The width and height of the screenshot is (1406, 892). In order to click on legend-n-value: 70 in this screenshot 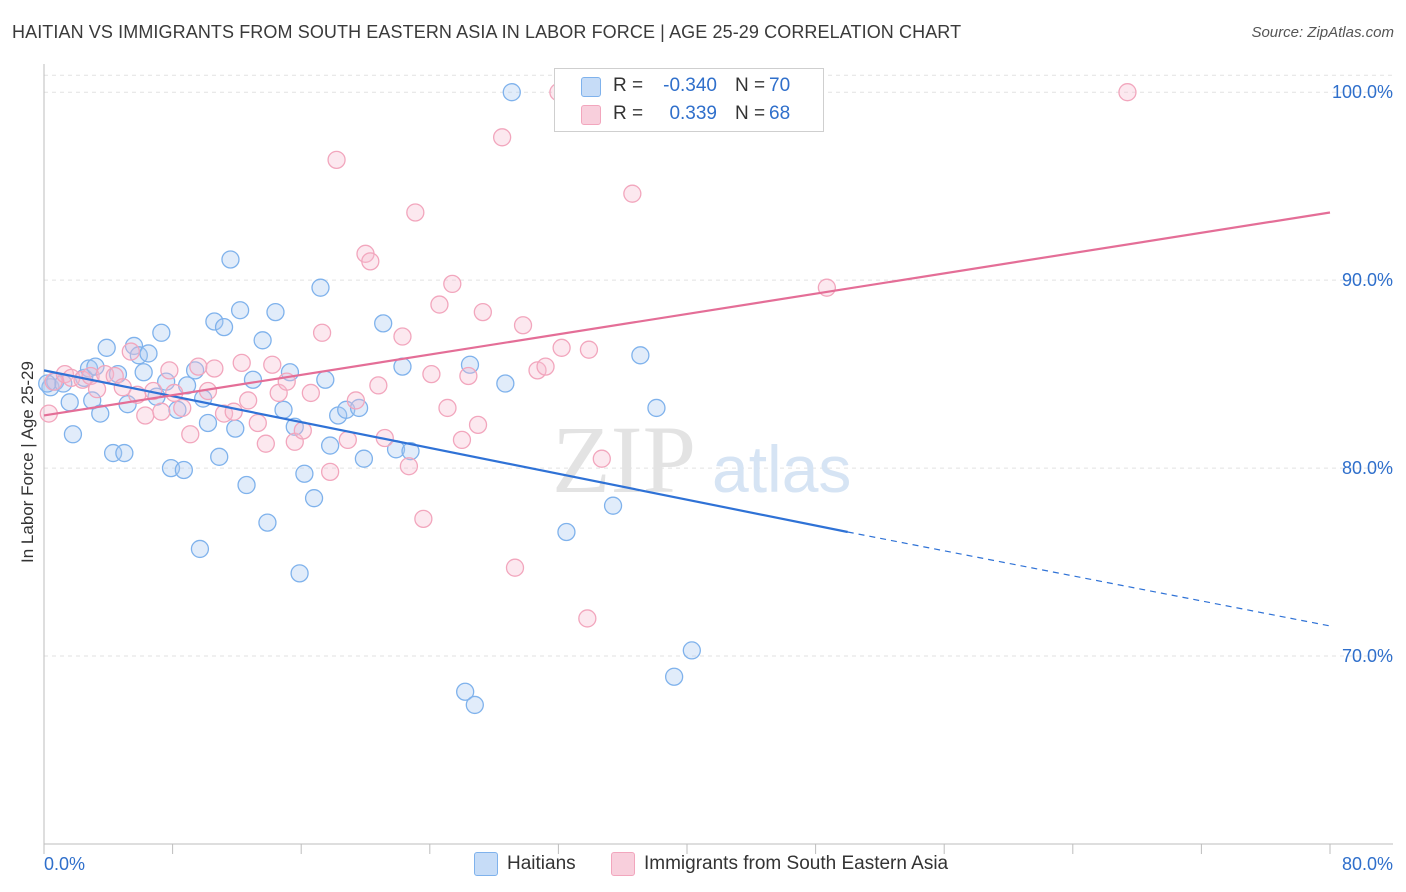, I will do `click(780, 85)`.